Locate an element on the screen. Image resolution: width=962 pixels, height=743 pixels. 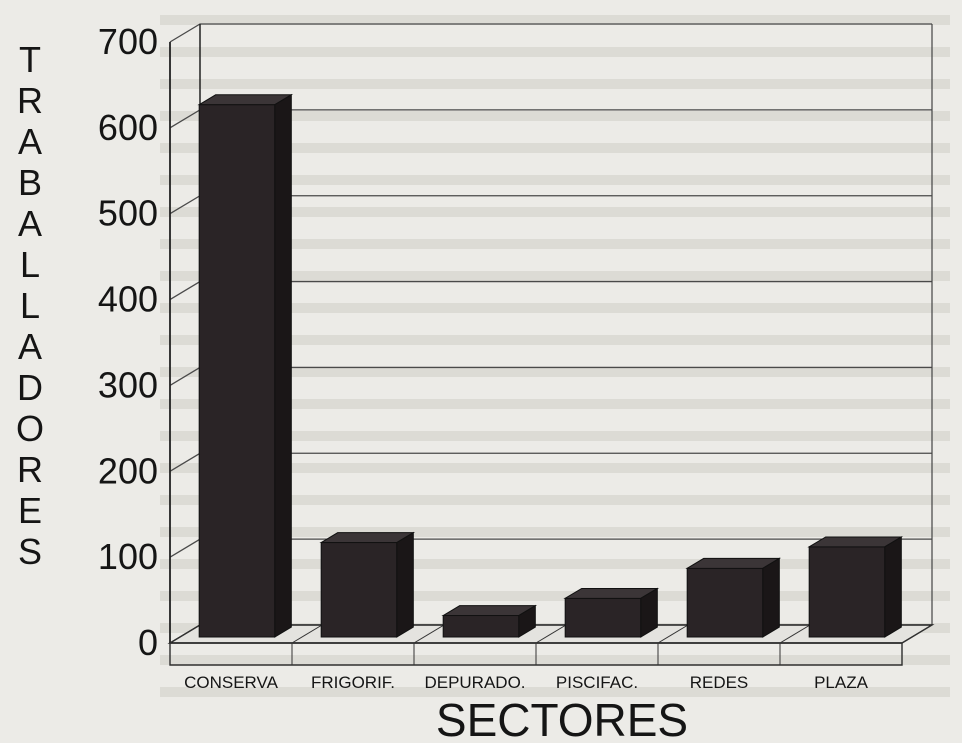
x-tick-label: CONSERVA is located at coordinates (231, 682).